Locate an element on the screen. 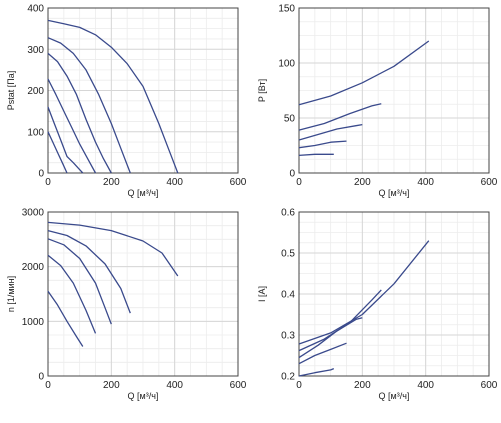  y-axis-label: Pstat [Па] is located at coordinates (11, 91).